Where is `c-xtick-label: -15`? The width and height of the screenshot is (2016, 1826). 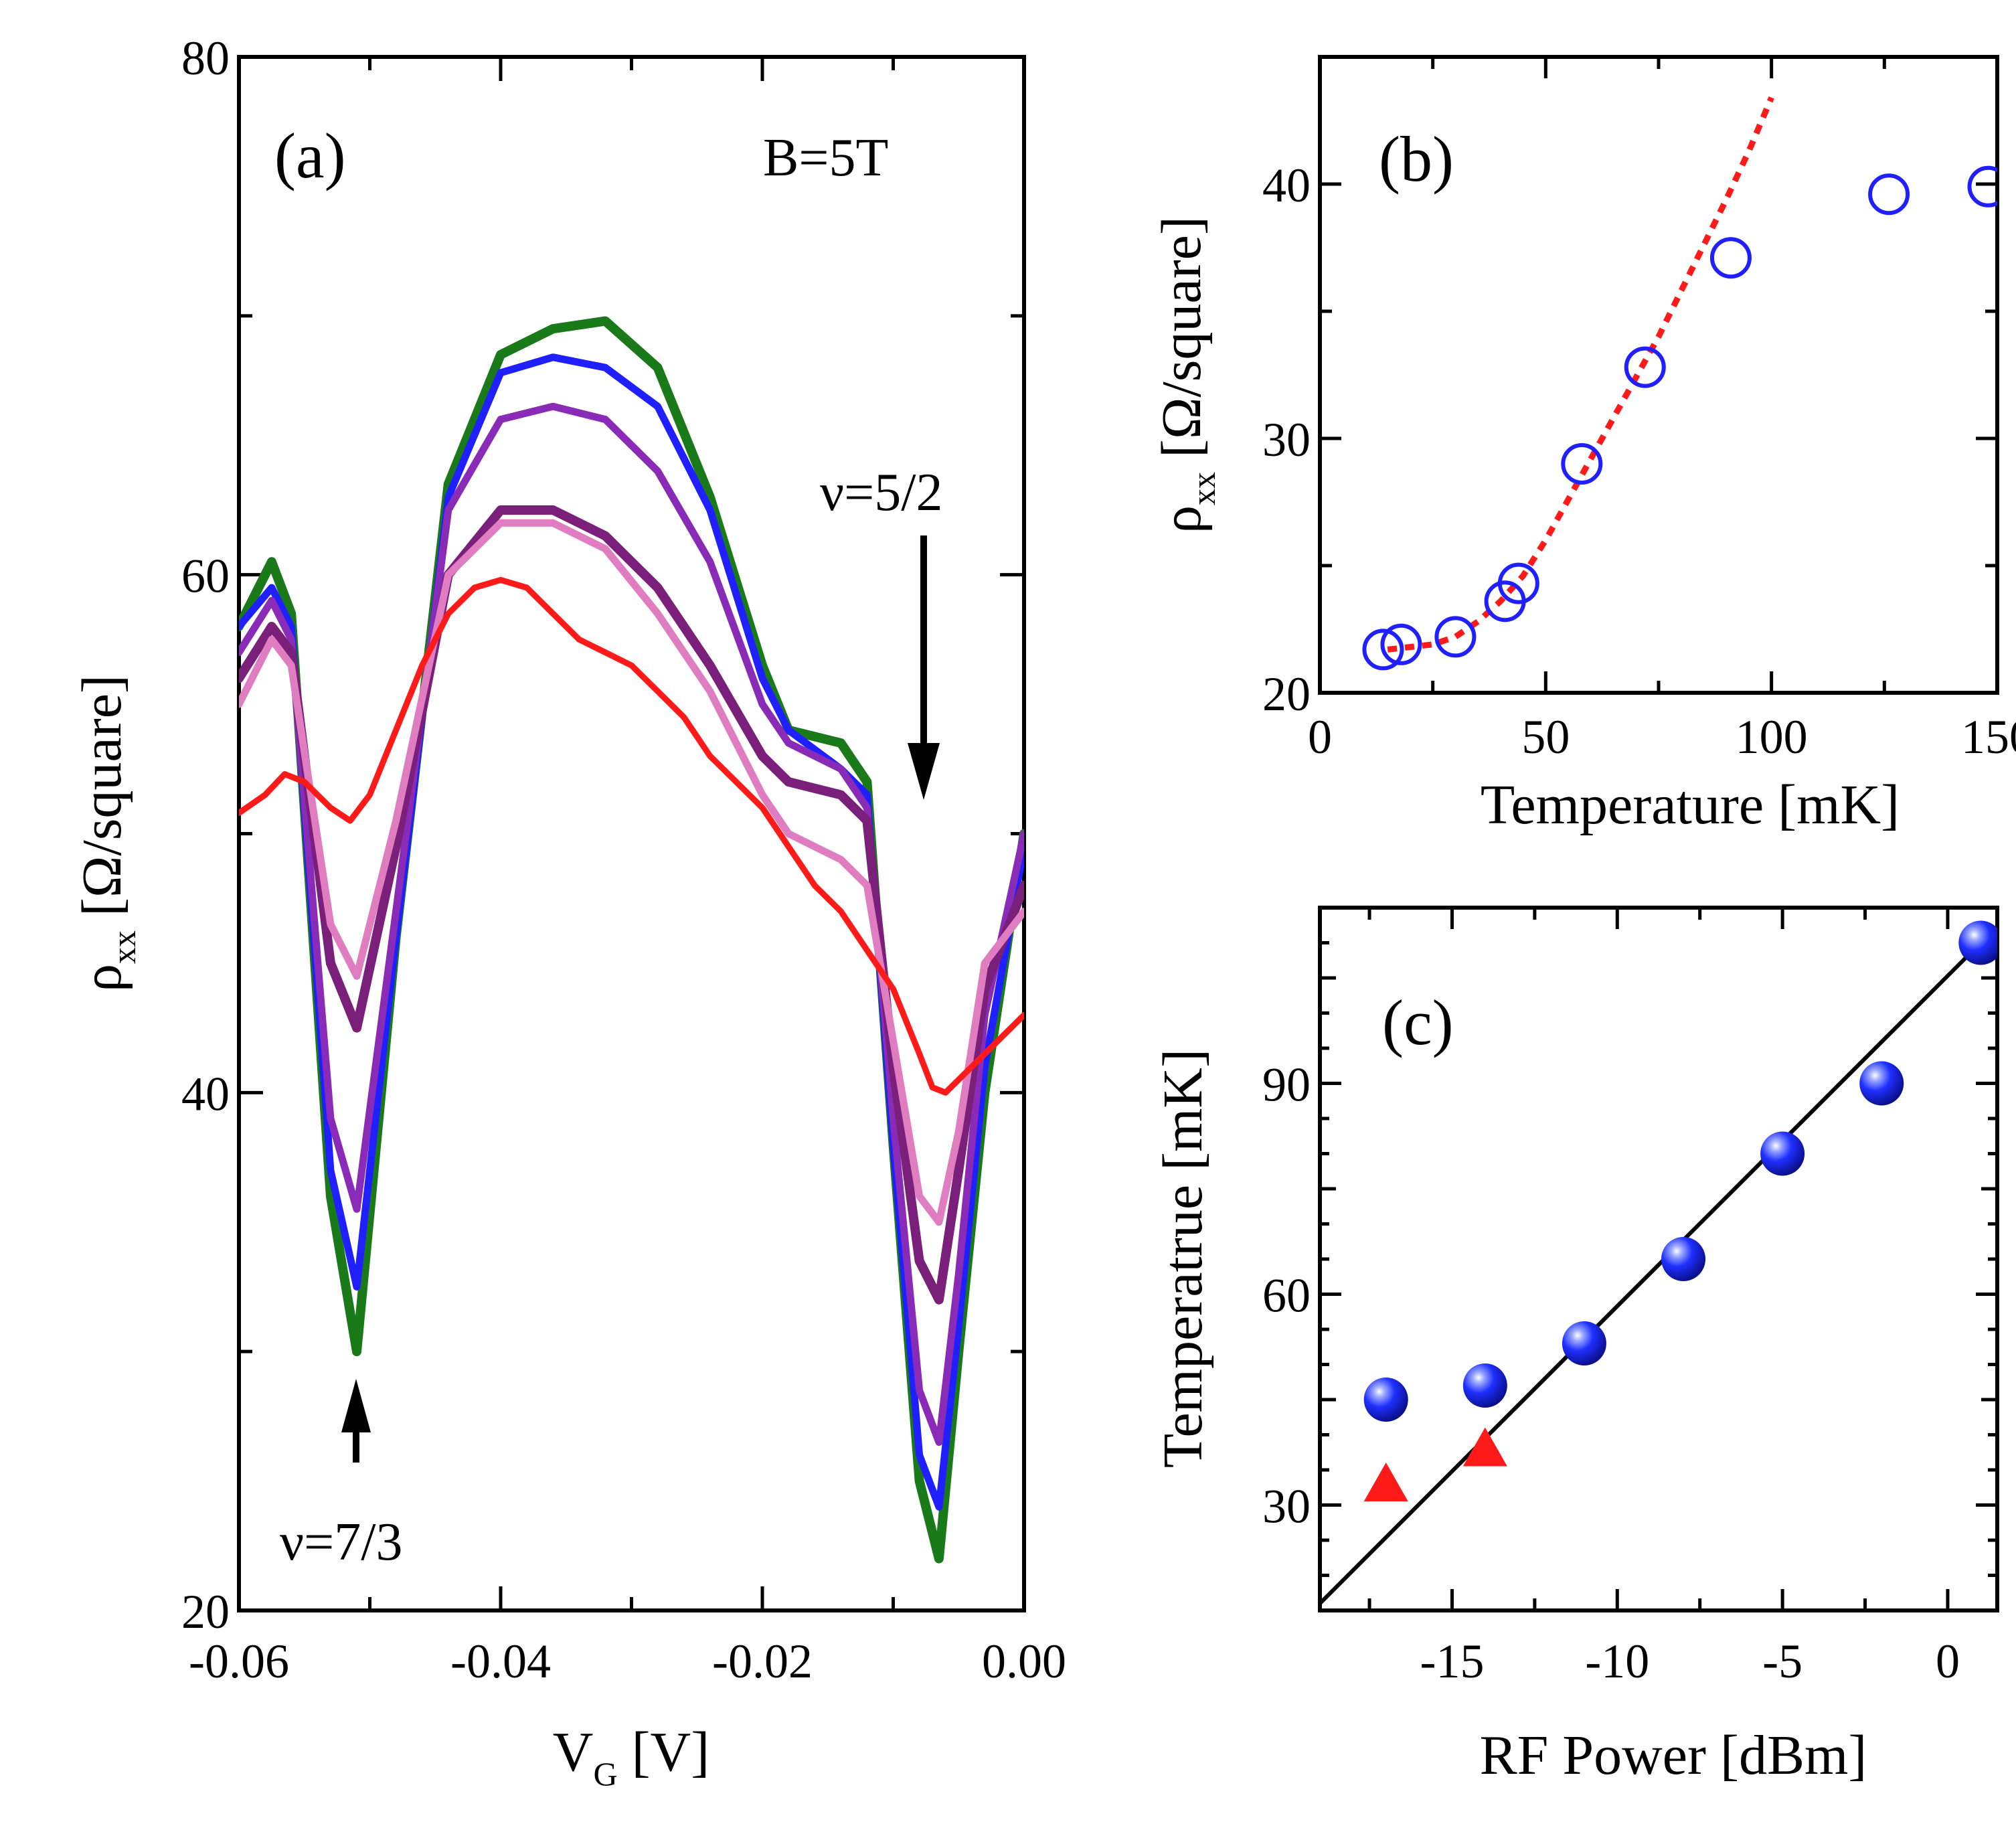 c-xtick-label: -15 is located at coordinates (1452, 1661).